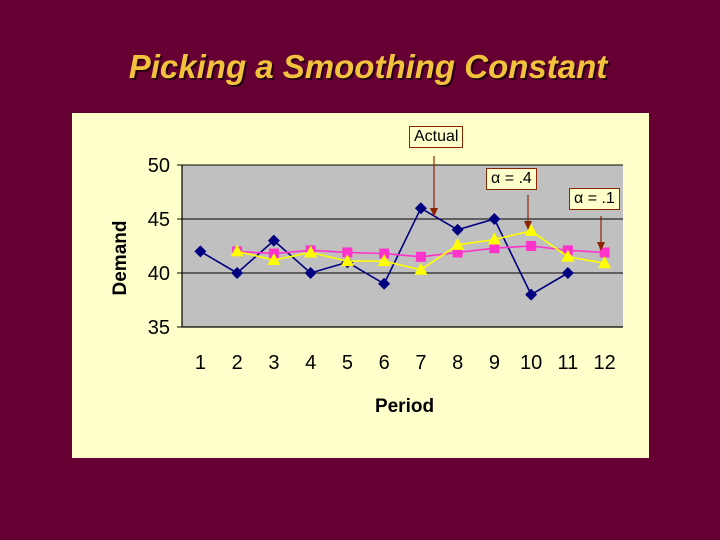  I want to click on x-tick-label-10: 10, so click(531, 363).